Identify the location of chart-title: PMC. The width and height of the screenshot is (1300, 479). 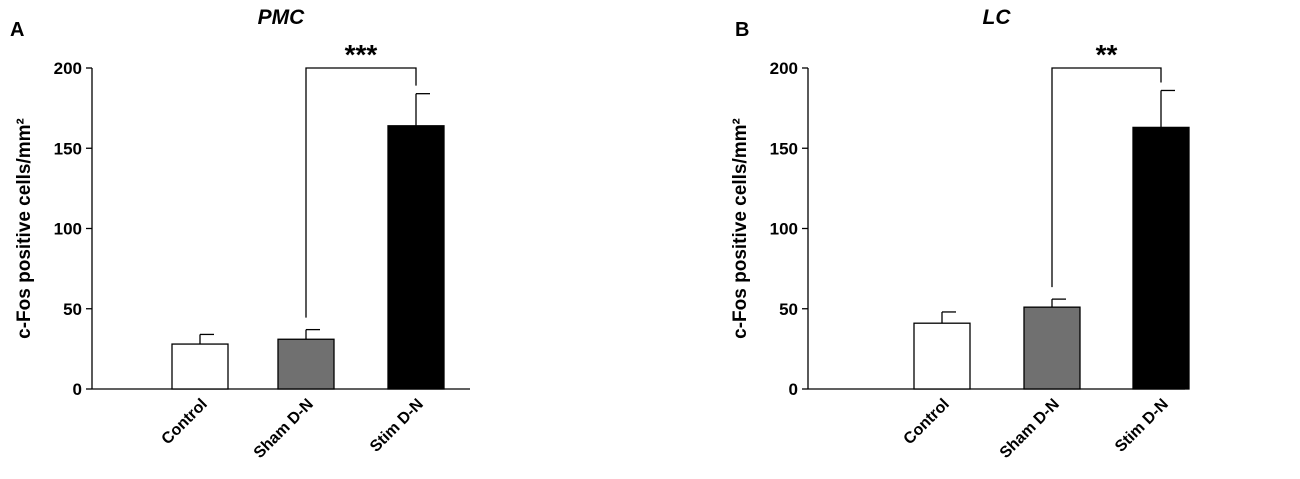
(282, 17).